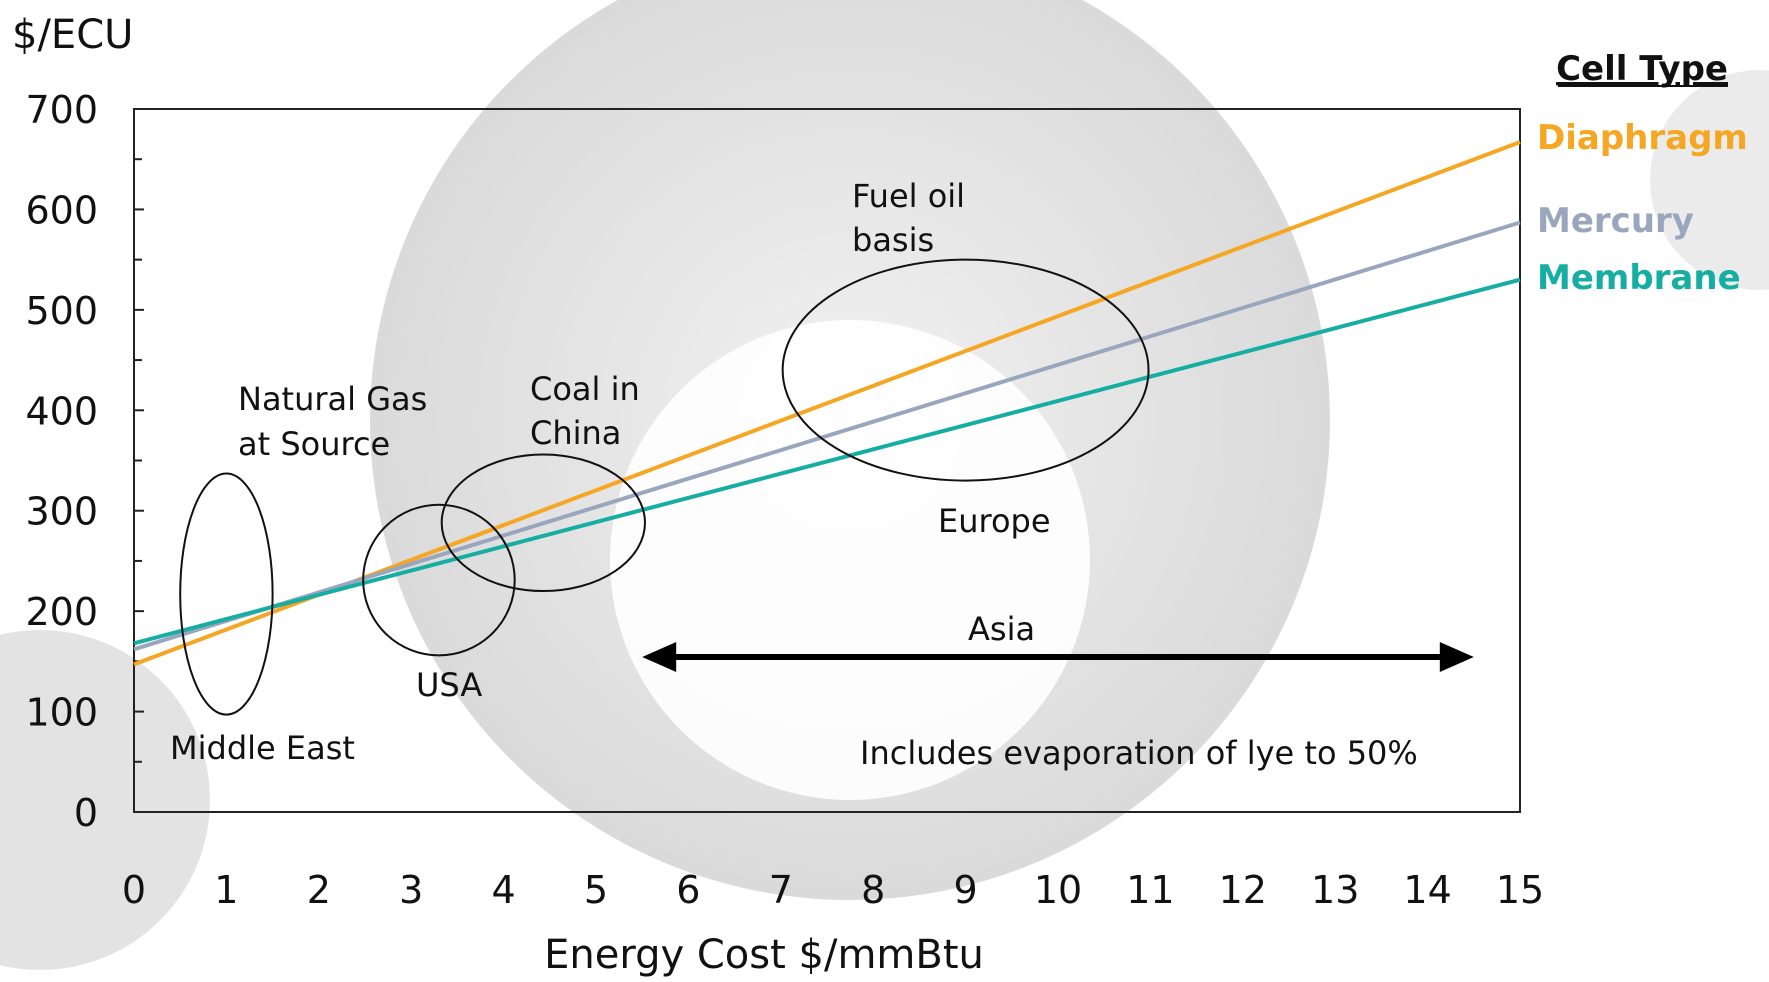 This screenshot has height=982, width=1769. I want to click on x-tick-label-10: 10, so click(1058, 890).